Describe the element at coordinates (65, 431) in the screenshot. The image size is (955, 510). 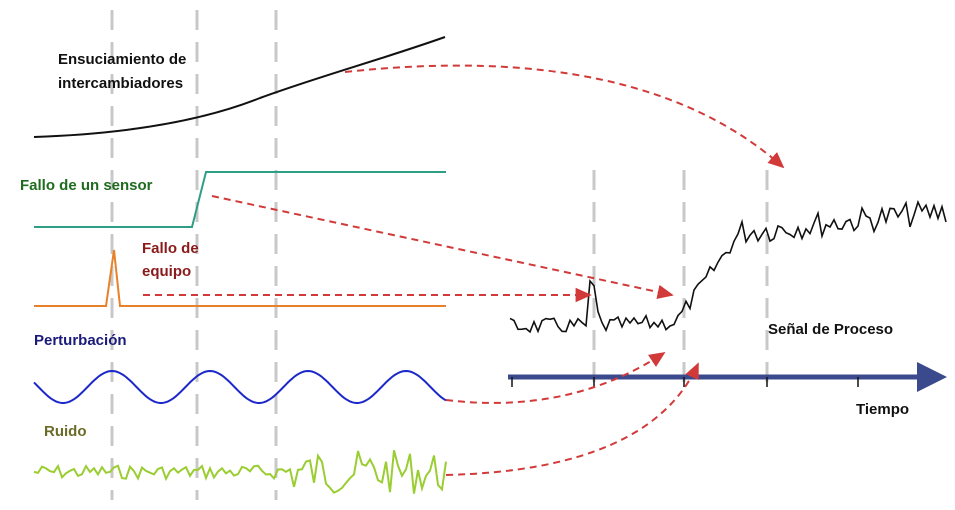
I see `label-noise: Ruido` at that location.